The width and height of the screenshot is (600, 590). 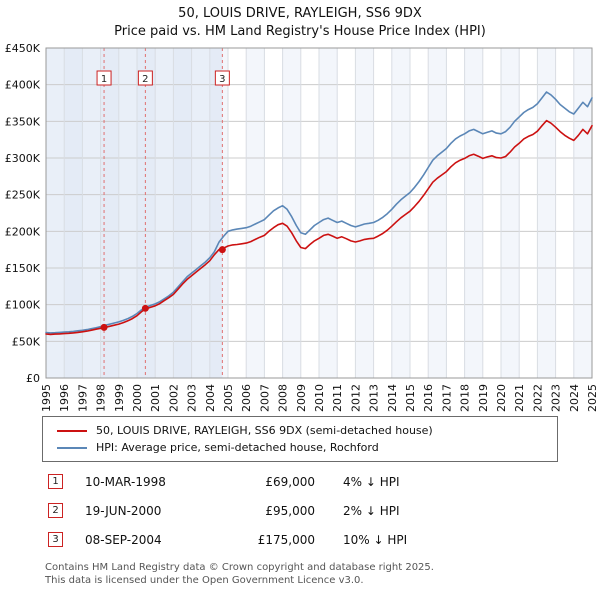 What do you see at coordinates (123, 539) in the screenshot?
I see `sale-date-3: 08-SEP-2004` at bounding box center [123, 539].